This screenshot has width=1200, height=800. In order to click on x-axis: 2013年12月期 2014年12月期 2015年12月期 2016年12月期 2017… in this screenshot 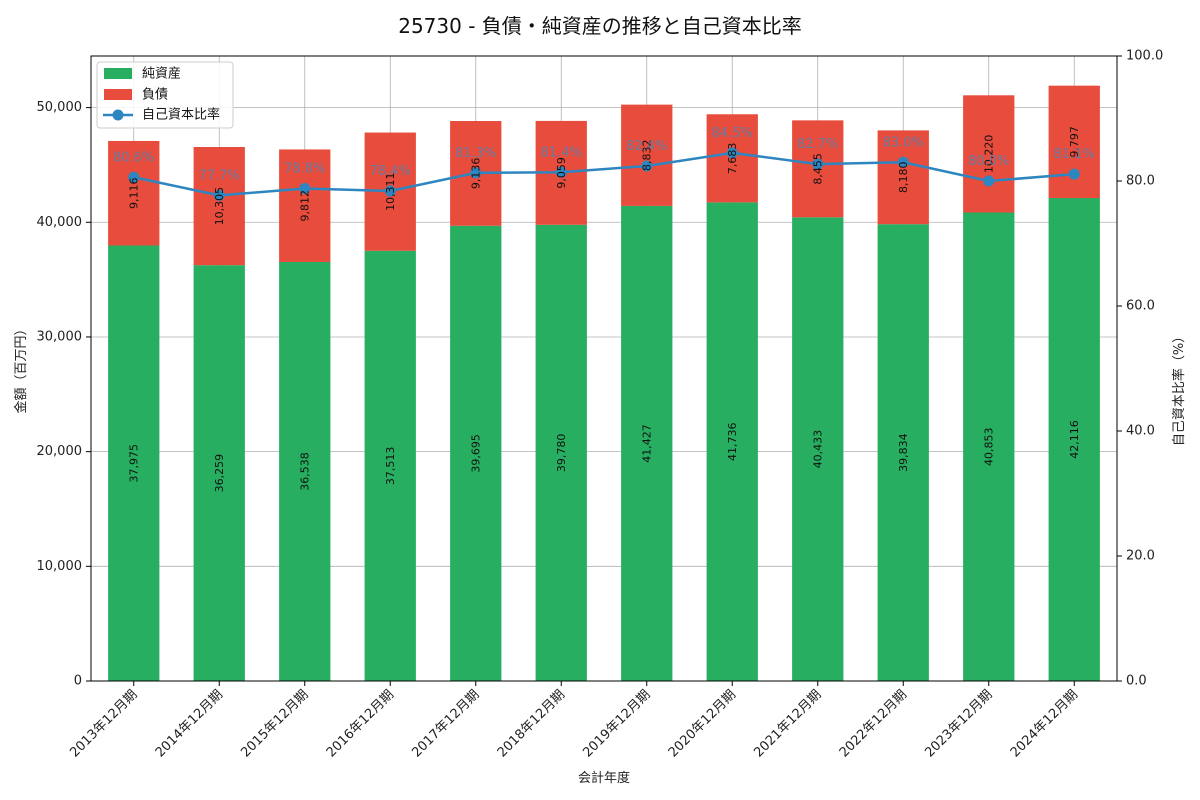, I will do `click(574, 721)`.